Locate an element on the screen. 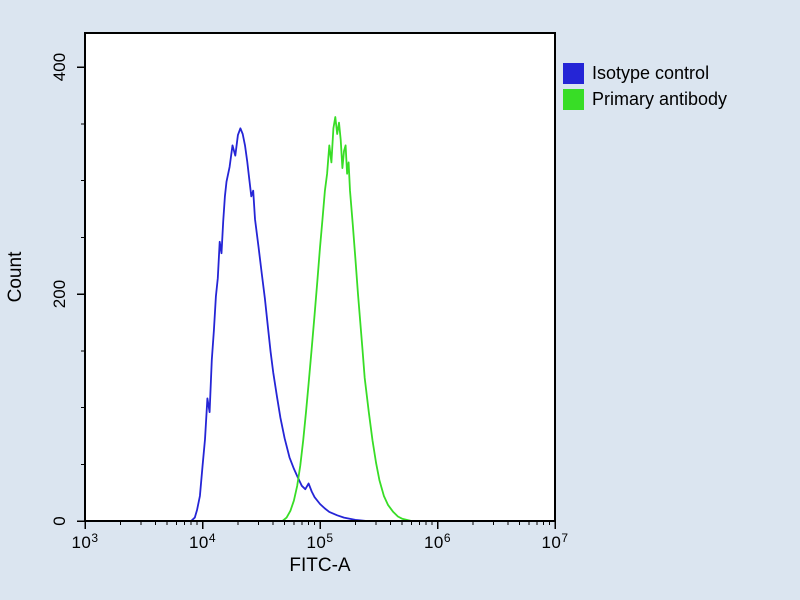 The image size is (800, 600). legend-item-primary-antibody: Primary antibody is located at coordinates (645, 99).